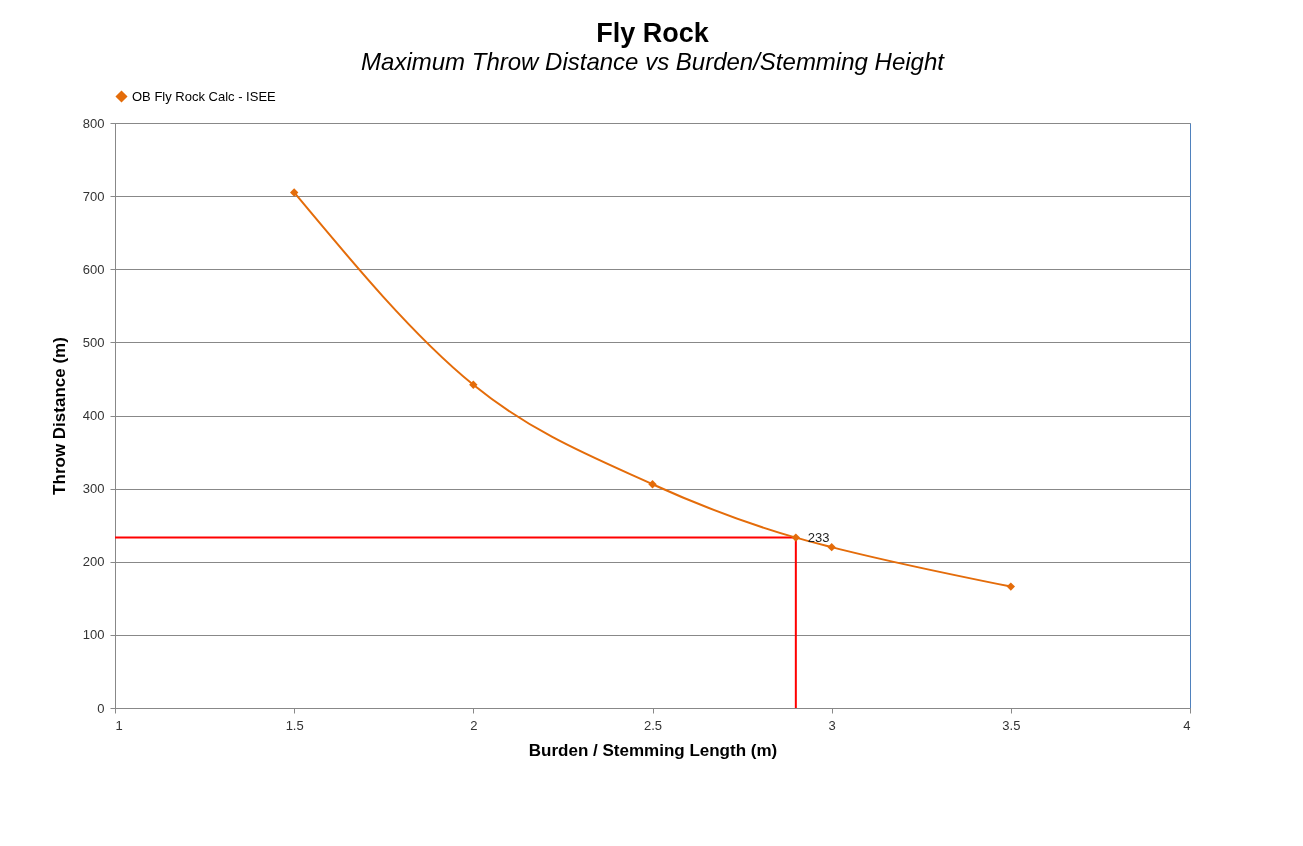  What do you see at coordinates (93, 123) in the screenshot?
I see `y-tick-label: 800` at bounding box center [93, 123].